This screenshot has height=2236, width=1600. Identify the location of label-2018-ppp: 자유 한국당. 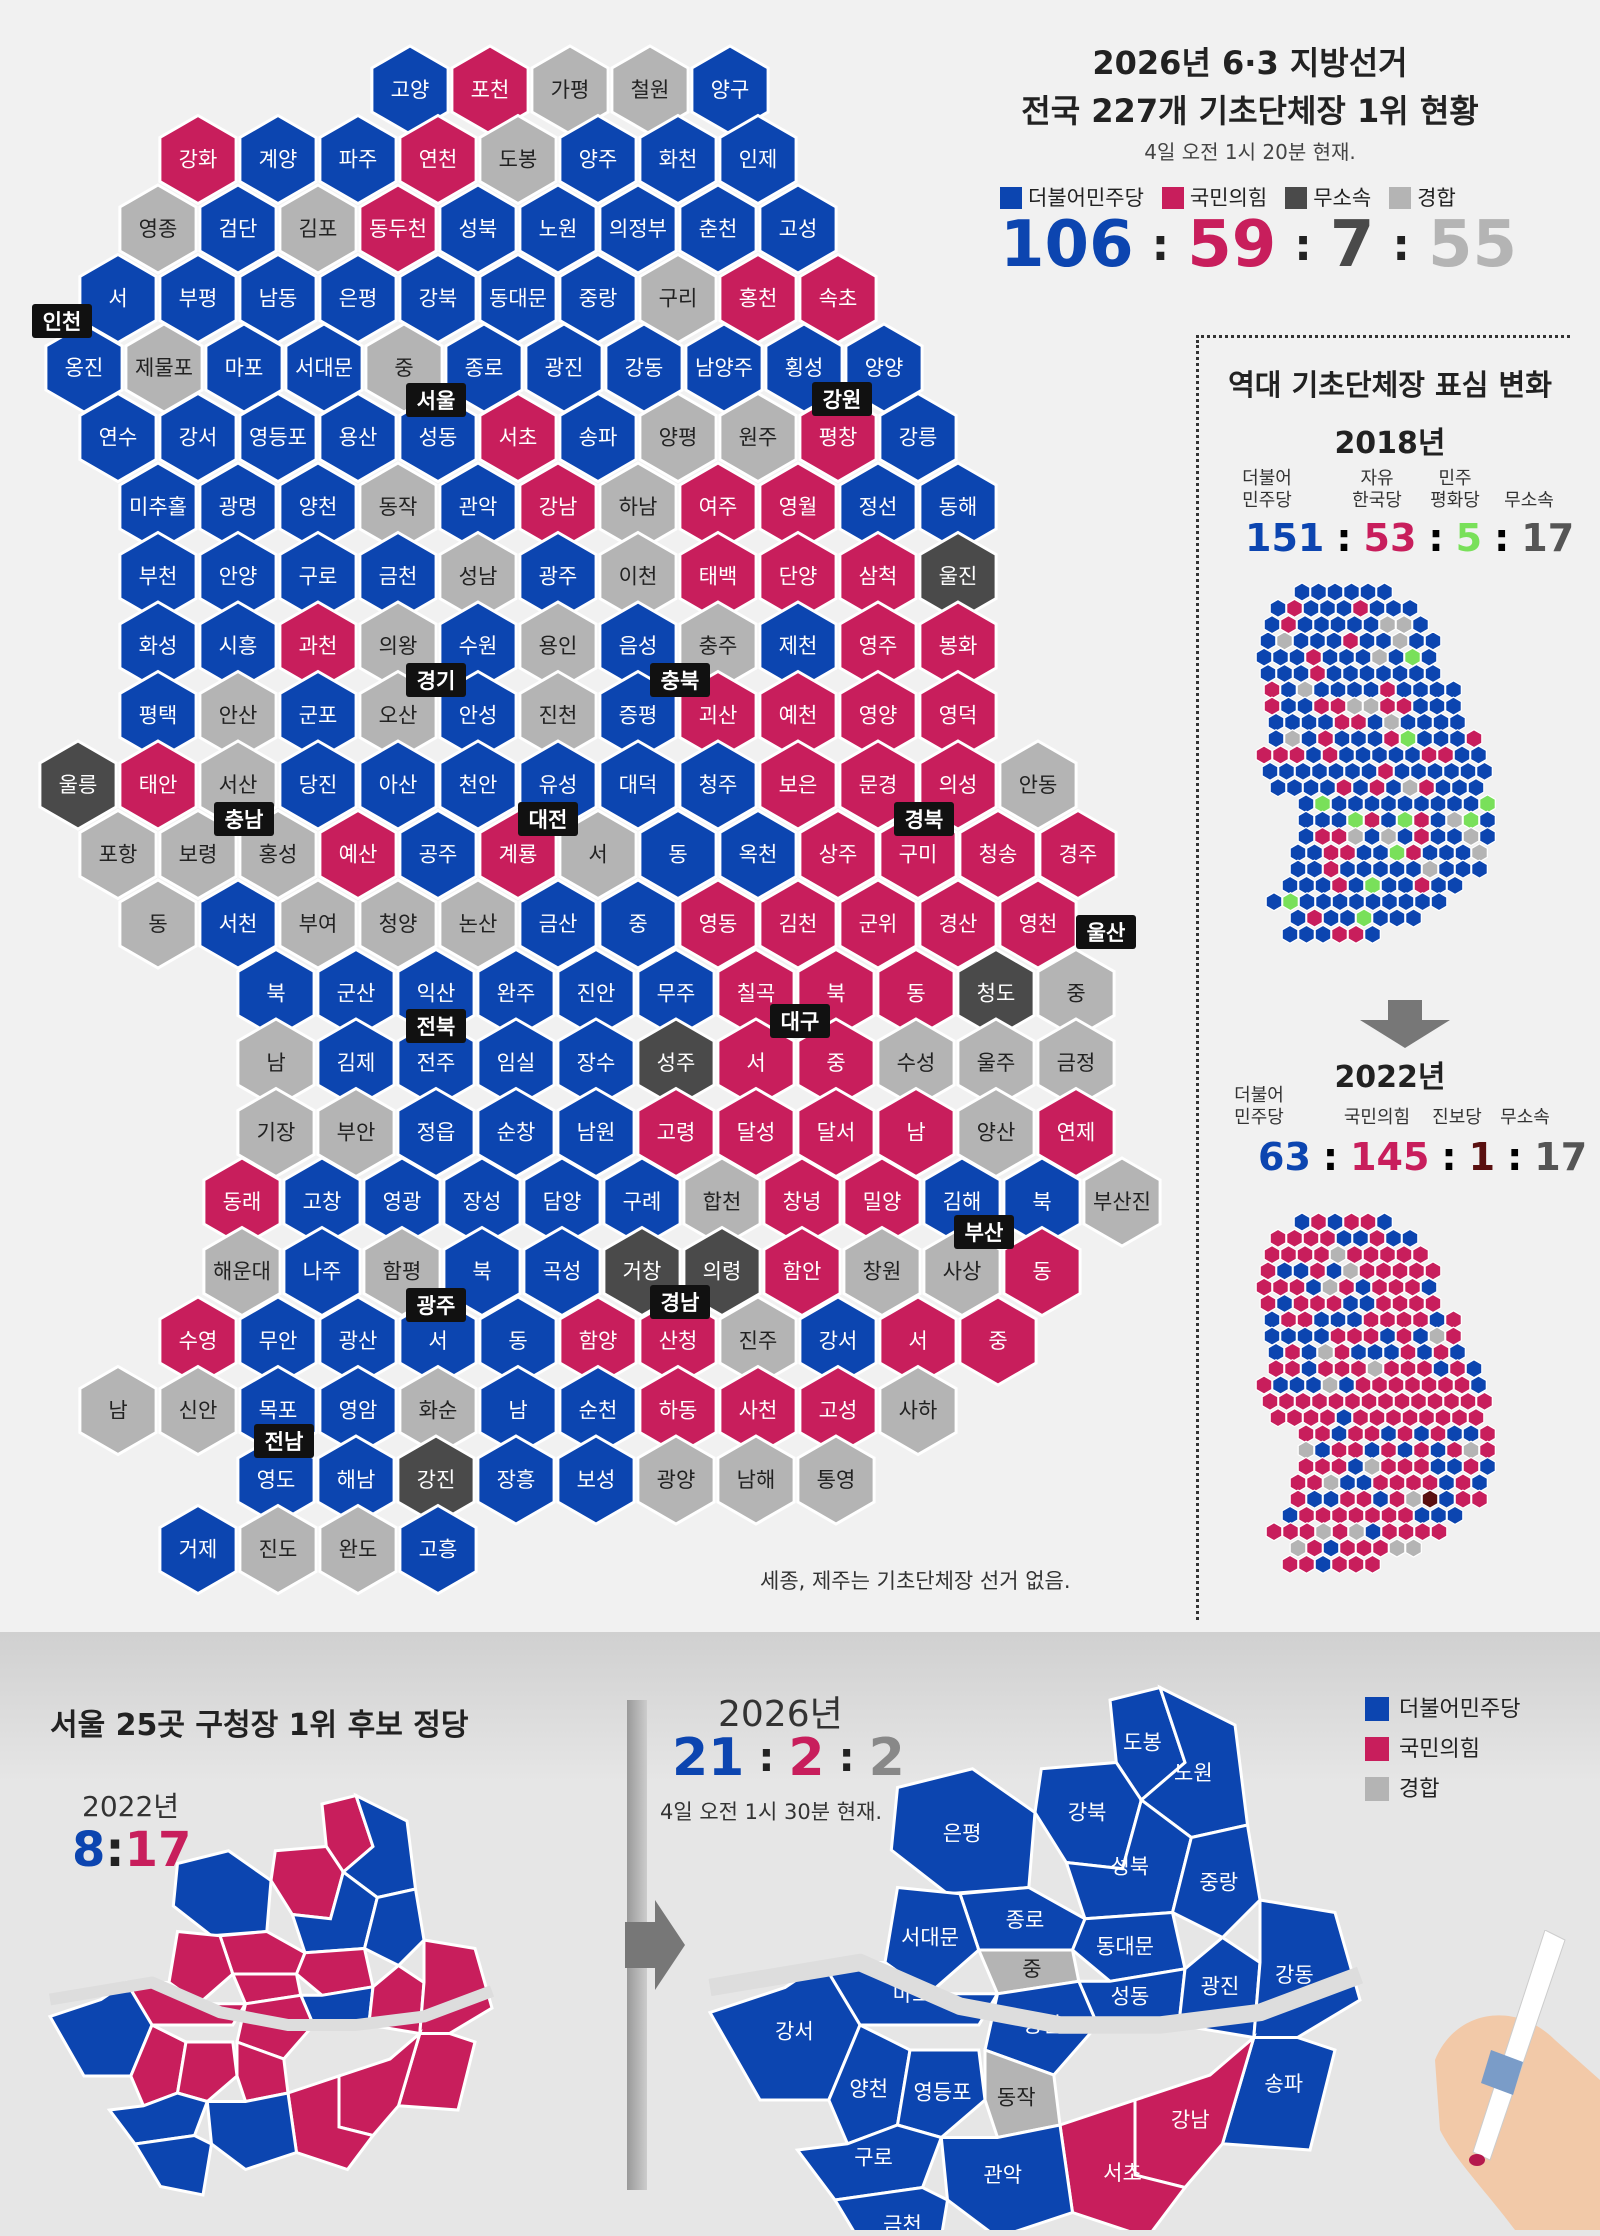
(1377, 489).